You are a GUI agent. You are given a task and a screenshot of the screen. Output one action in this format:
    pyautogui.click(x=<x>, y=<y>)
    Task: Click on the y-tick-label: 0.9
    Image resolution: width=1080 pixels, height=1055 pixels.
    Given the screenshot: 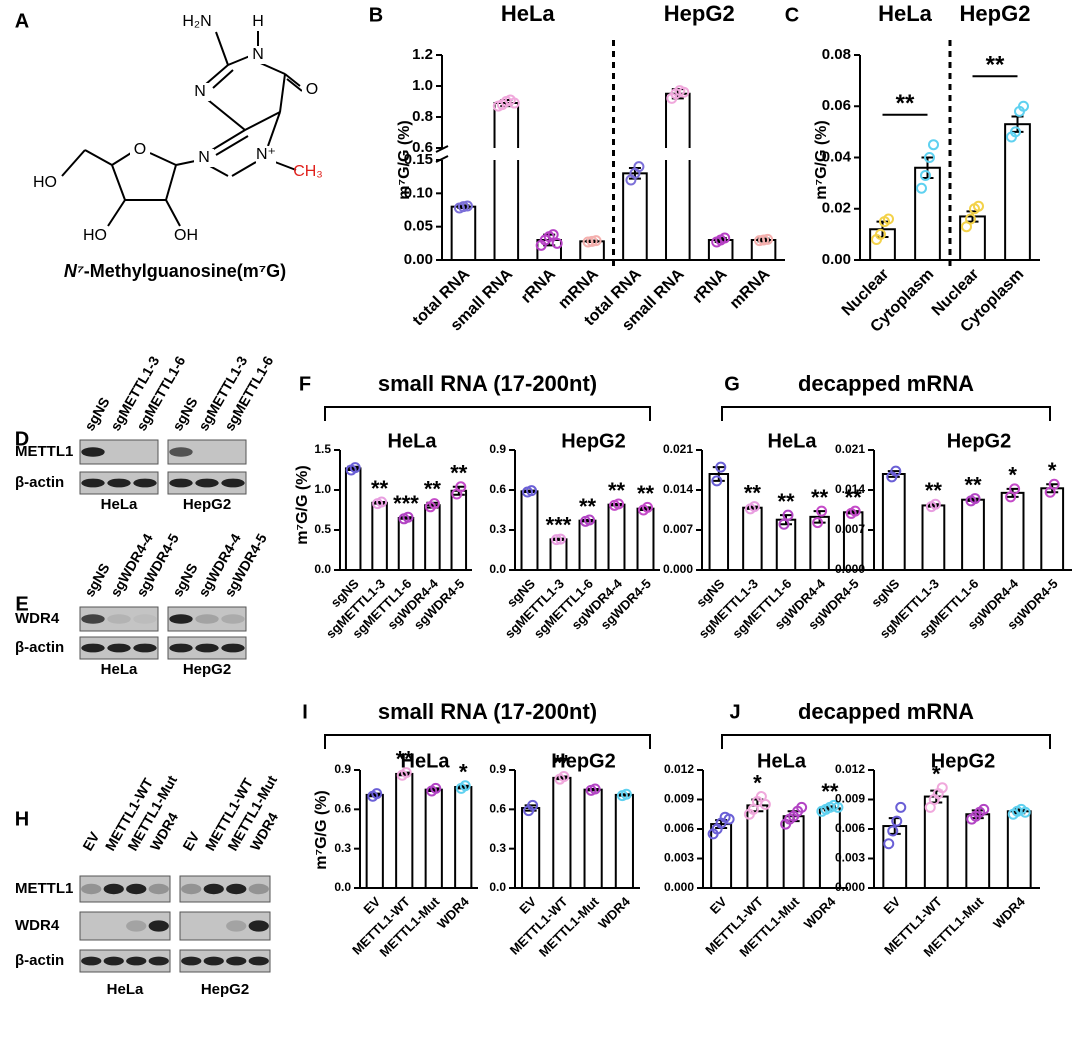 What is the action you would take?
    pyautogui.click(x=497, y=449)
    